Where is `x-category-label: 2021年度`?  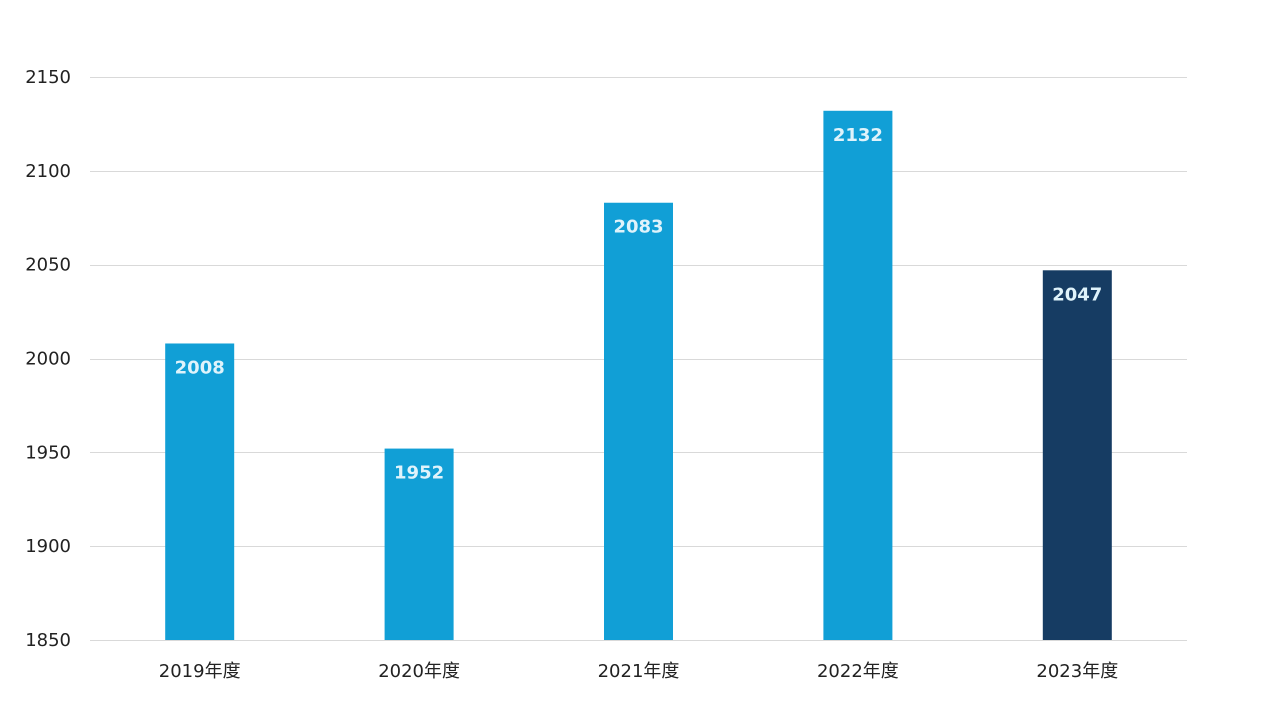
x-category-label: 2021年度 is located at coordinates (639, 671).